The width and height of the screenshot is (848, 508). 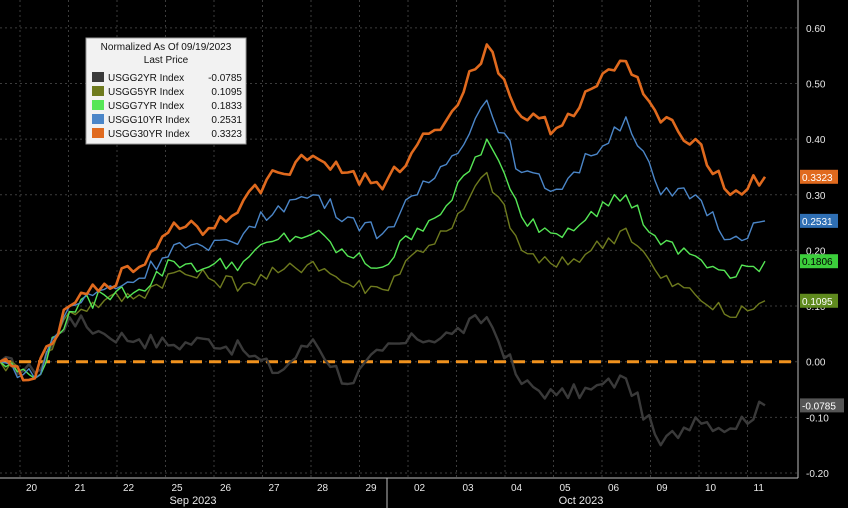 I want to click on legend-subtitle: Last Price, so click(x=166, y=60).